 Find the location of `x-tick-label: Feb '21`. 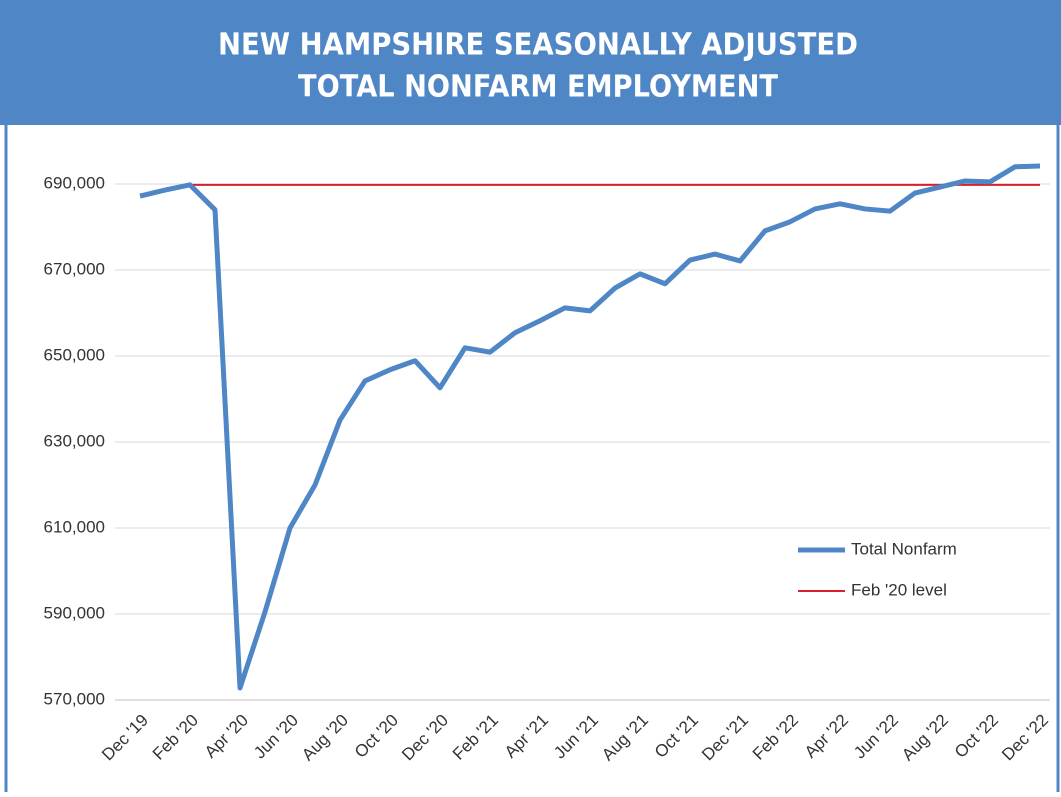

x-tick-label: Feb '21 is located at coordinates (475, 737).